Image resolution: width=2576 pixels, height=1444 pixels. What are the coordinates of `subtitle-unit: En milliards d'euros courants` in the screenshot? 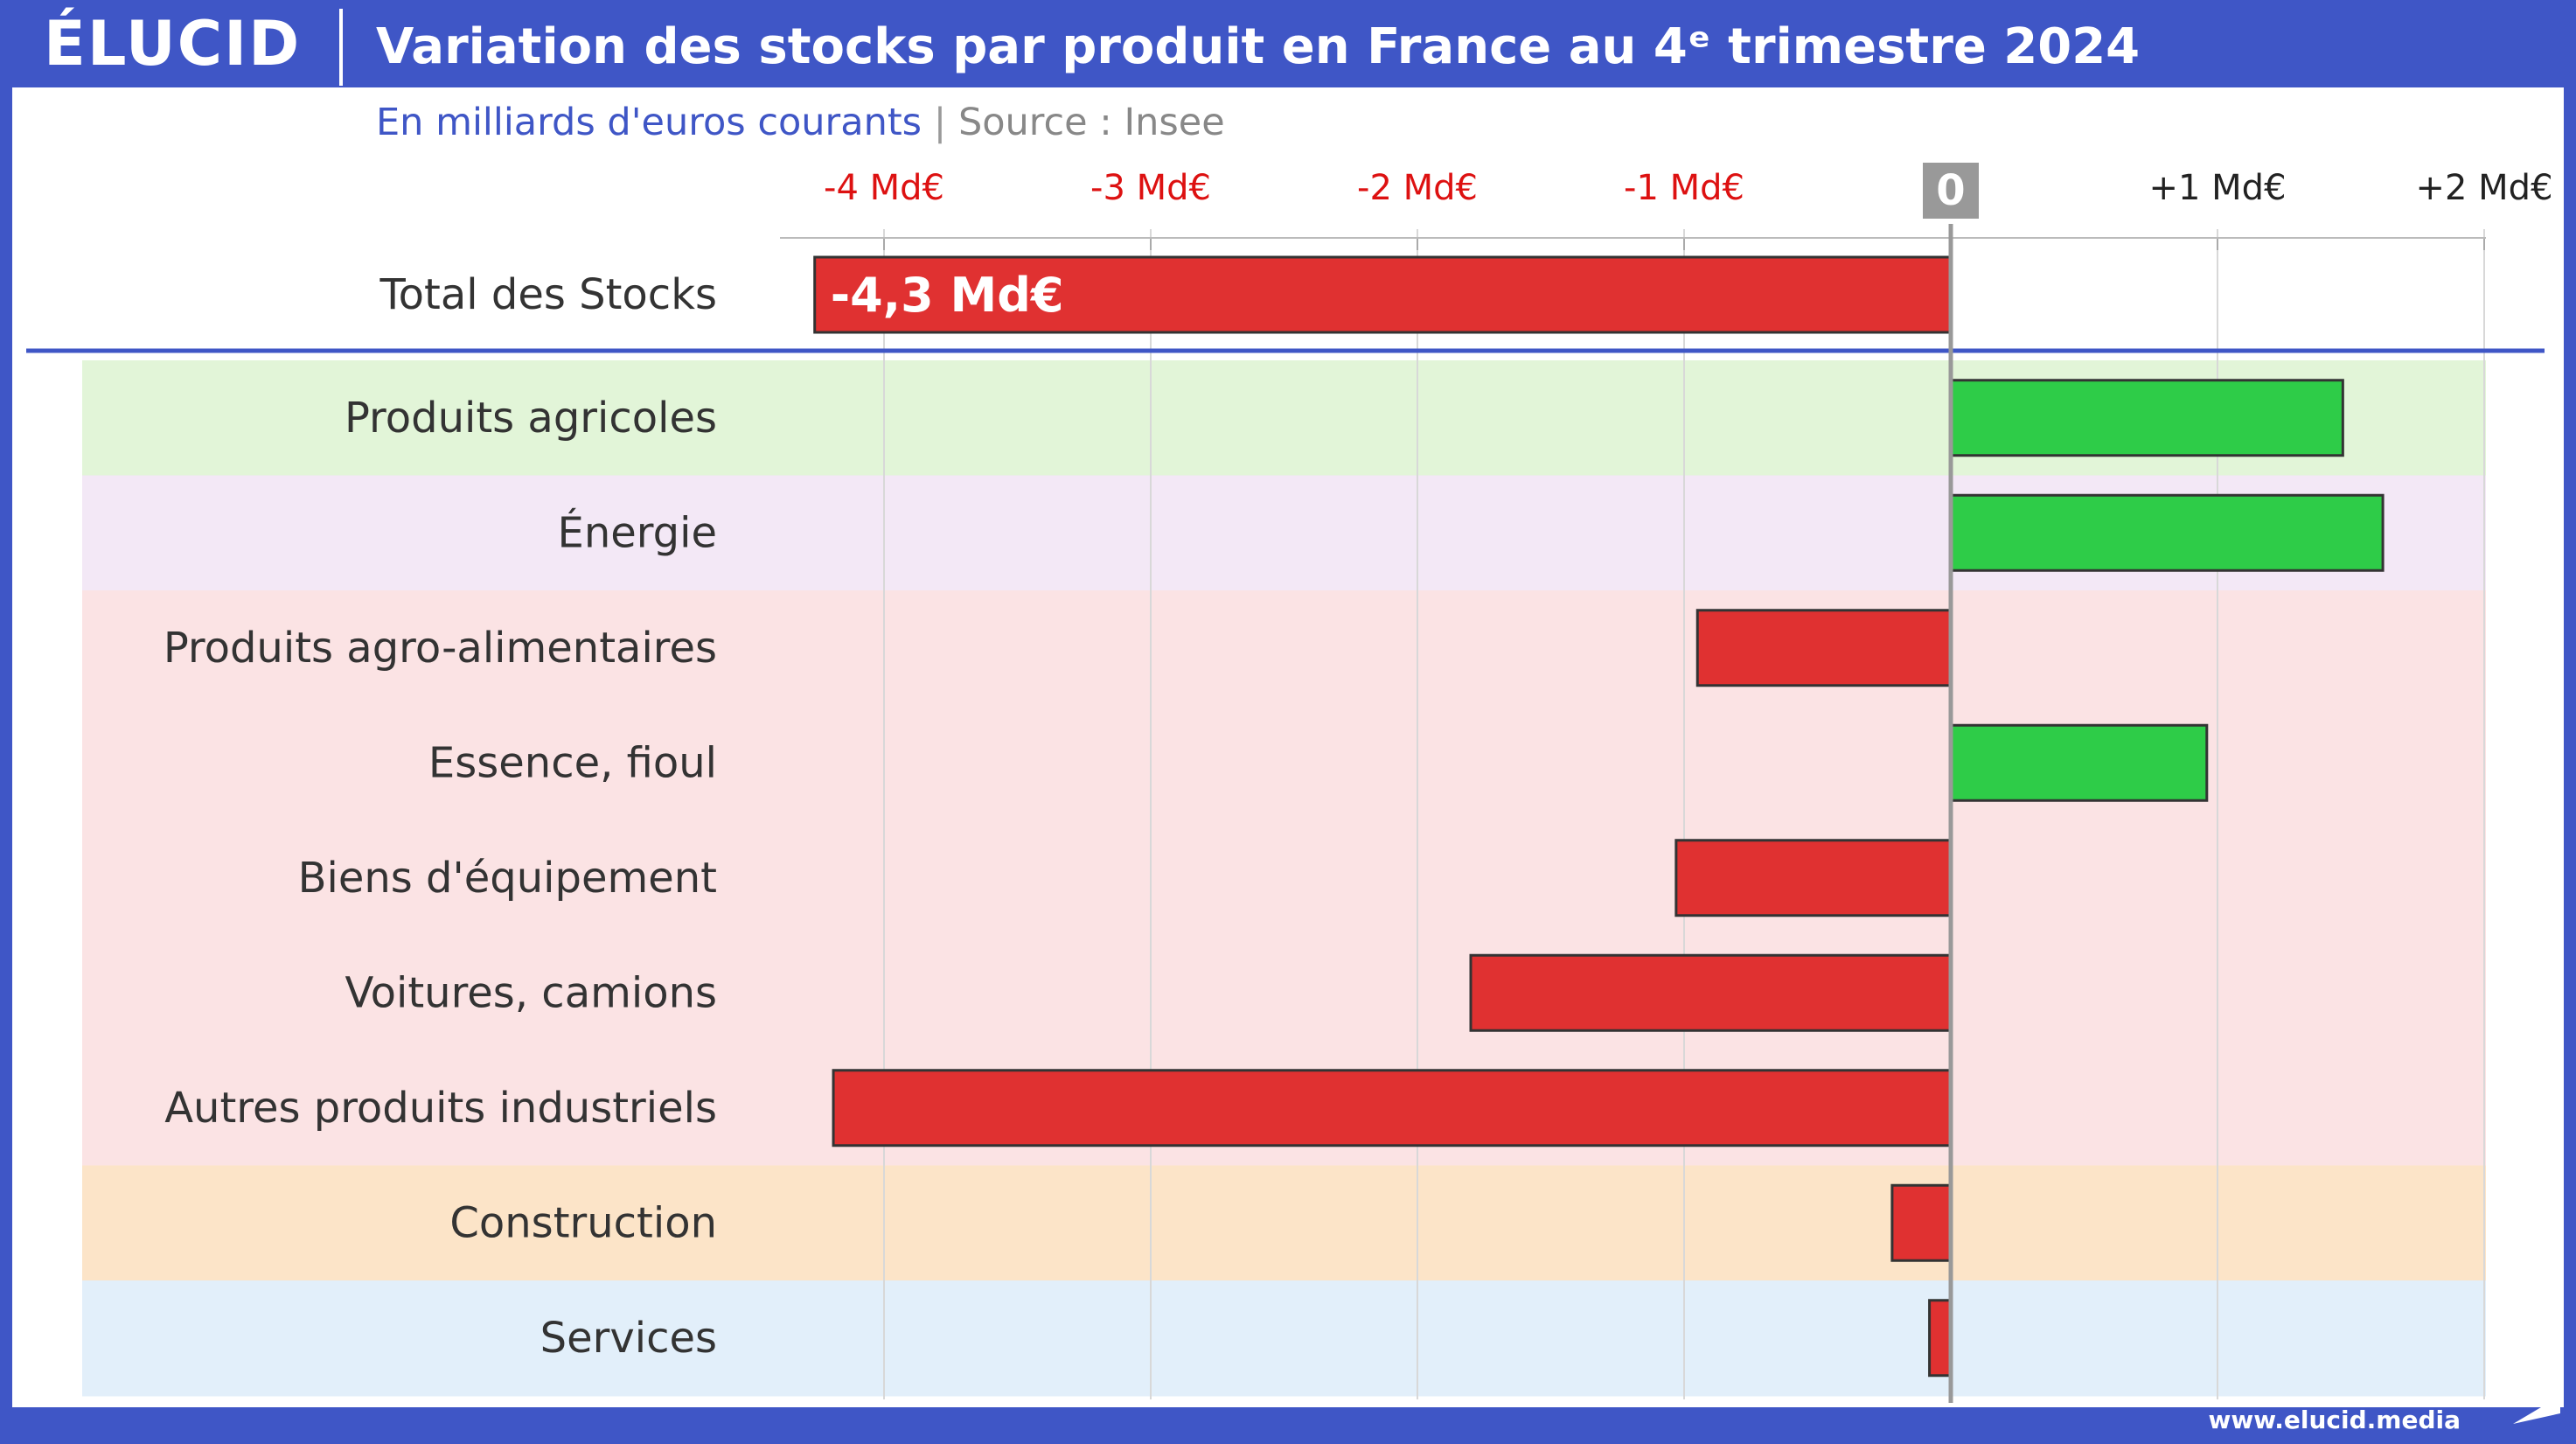 It's located at (649, 122).